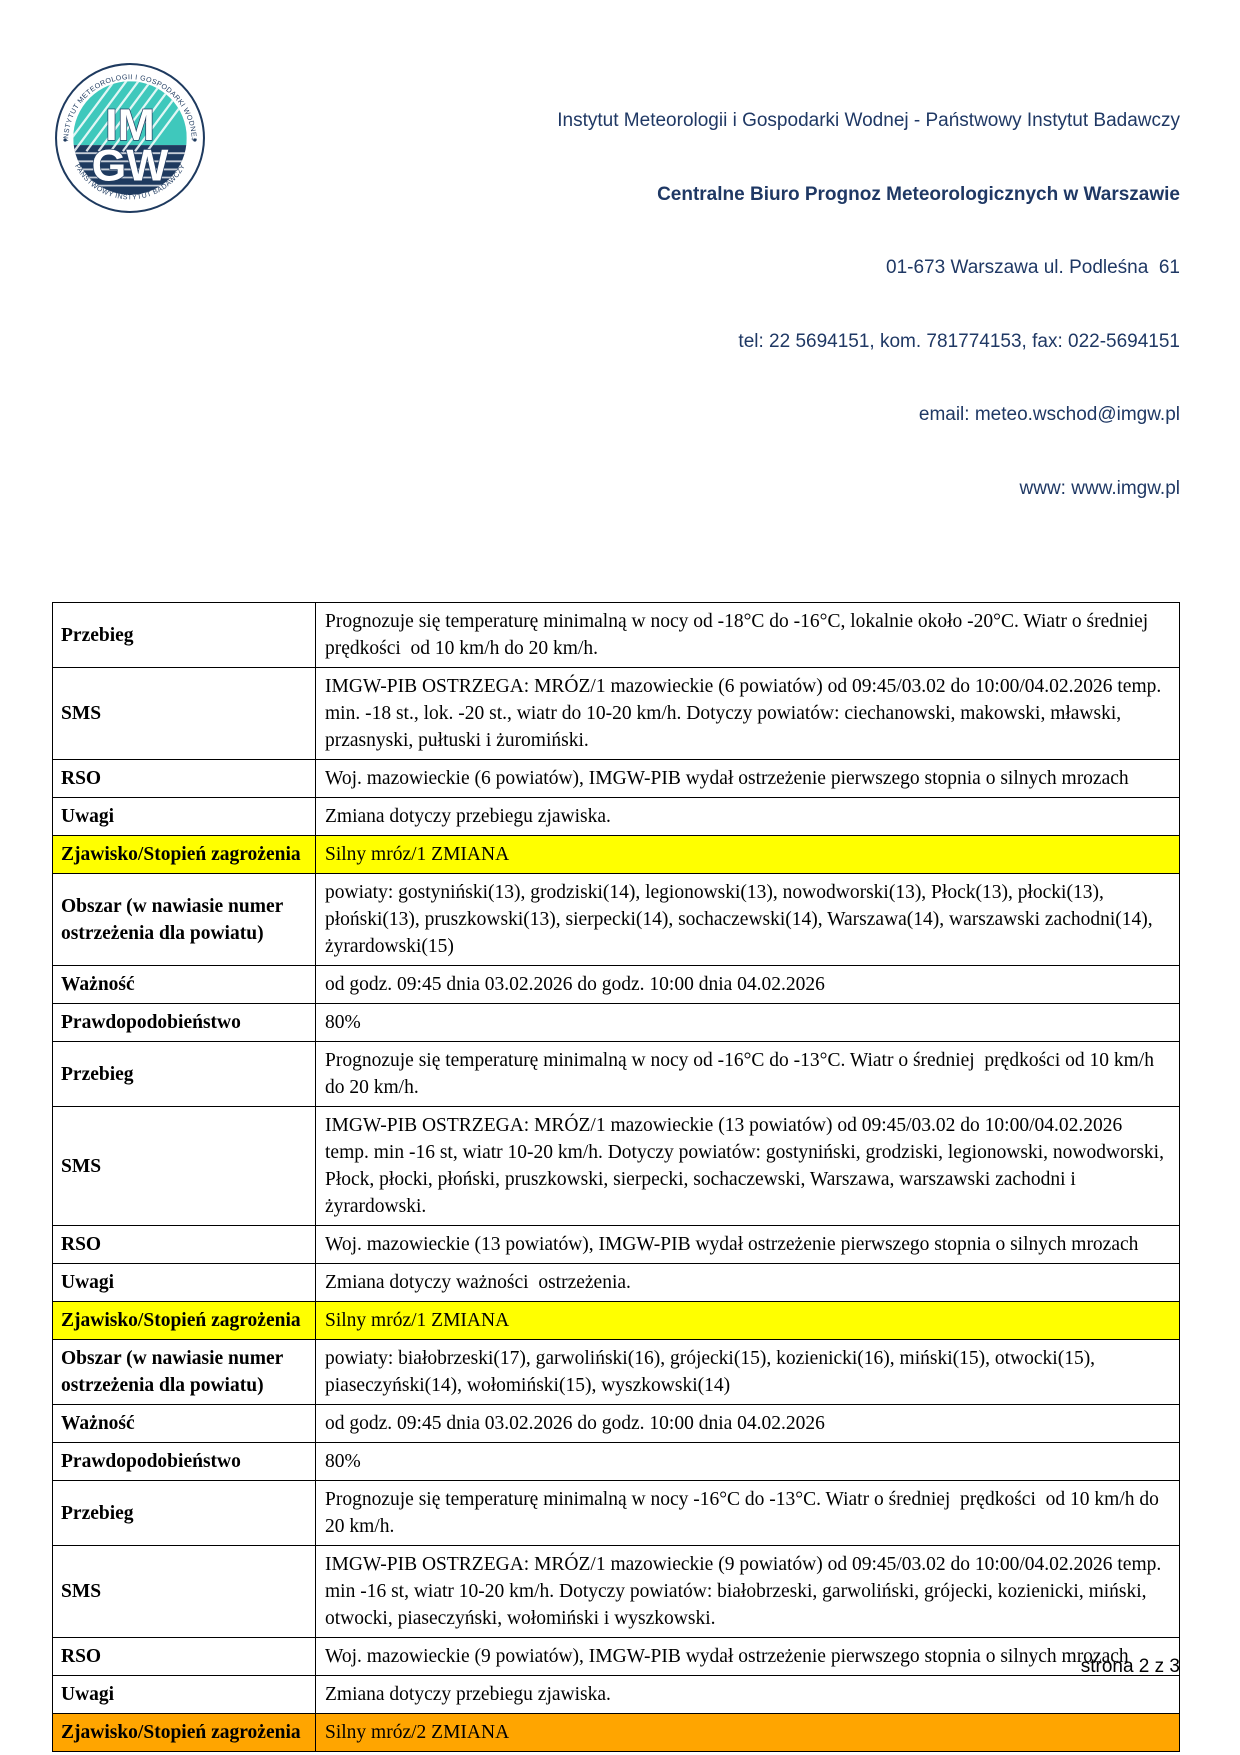  I want to click on logo-monogram-gw: GW, so click(131, 166).